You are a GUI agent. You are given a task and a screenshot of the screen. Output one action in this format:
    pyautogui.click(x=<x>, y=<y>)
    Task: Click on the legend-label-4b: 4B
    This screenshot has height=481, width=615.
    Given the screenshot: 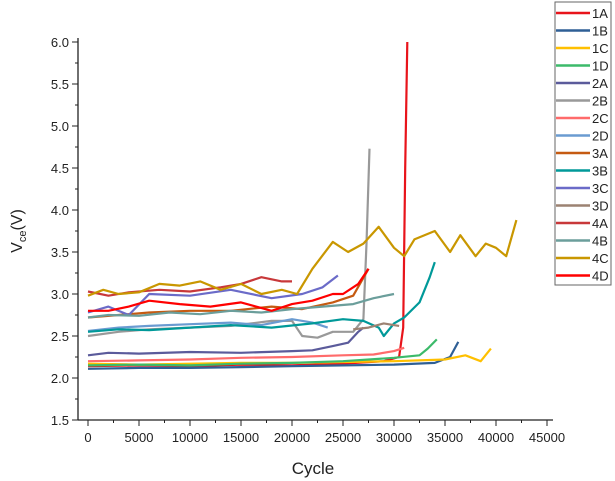 What is the action you would take?
    pyautogui.click(x=600, y=241)
    